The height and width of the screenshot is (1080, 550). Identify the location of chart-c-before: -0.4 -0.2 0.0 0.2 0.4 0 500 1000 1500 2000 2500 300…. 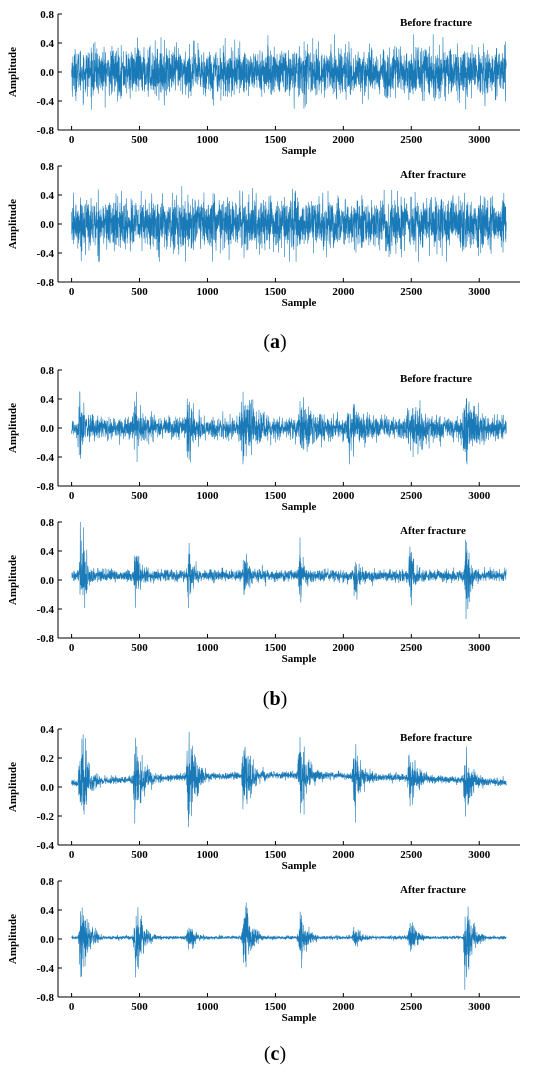
(263, 798).